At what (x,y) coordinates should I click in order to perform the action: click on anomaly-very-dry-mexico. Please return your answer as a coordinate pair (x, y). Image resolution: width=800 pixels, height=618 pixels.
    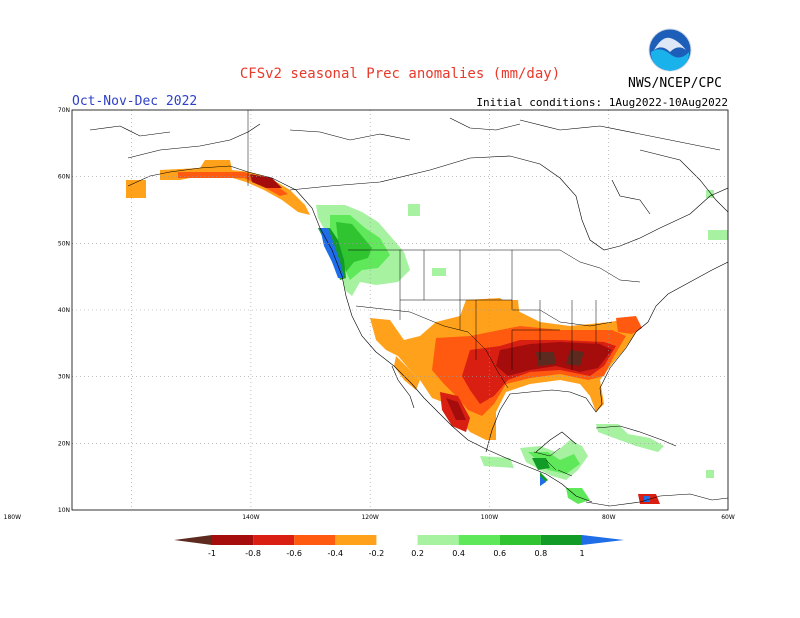
    Looking at the image, I should click on (456, 409).